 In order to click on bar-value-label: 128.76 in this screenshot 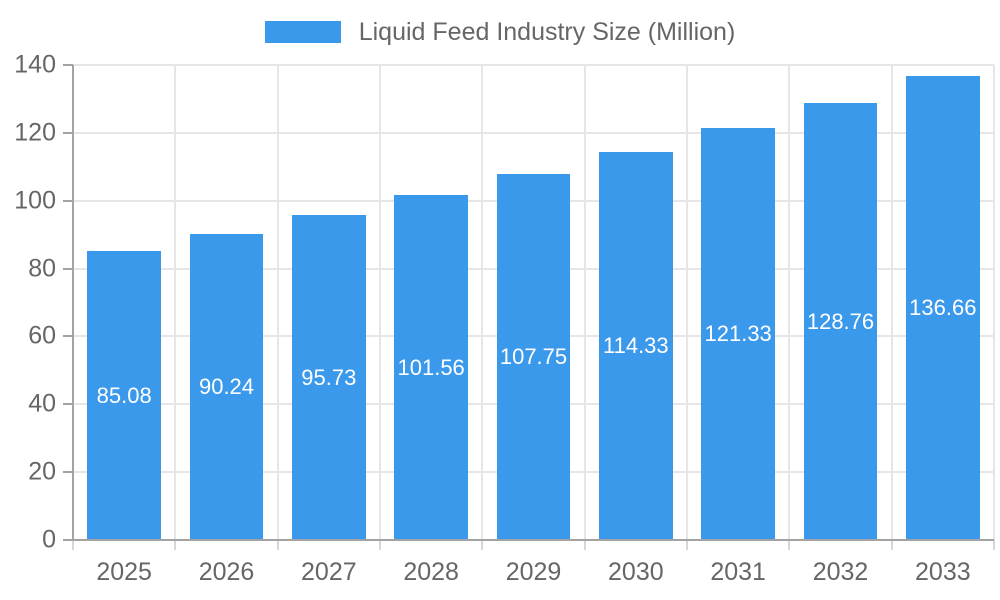, I will do `click(840, 321)`.